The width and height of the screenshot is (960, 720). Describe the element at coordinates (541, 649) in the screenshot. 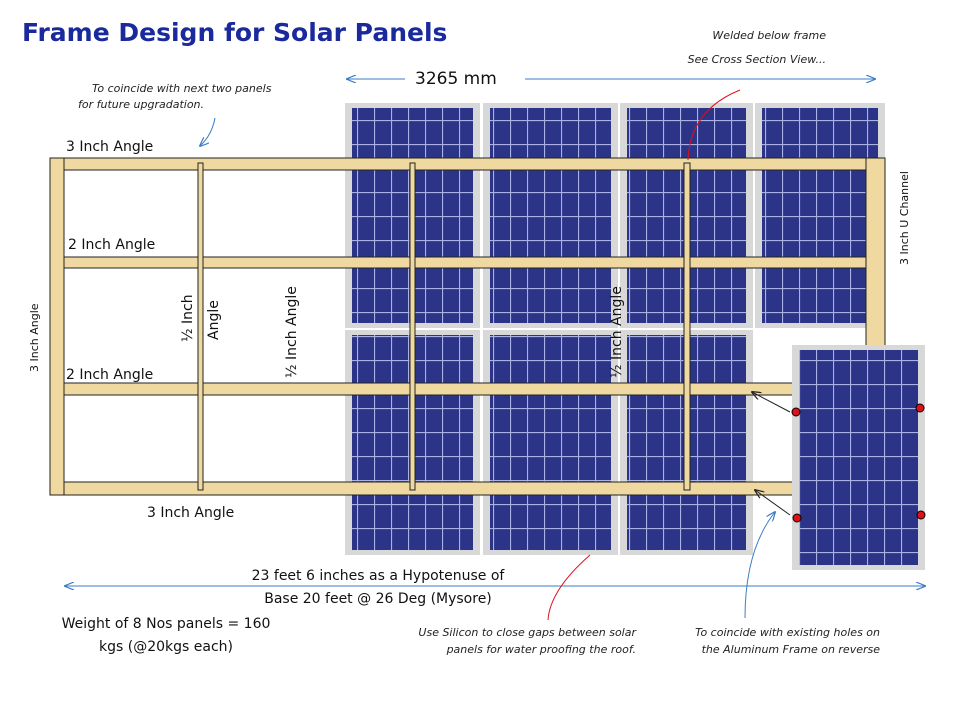

I see `silicon-note: panels for water proofing the roof.` at that location.